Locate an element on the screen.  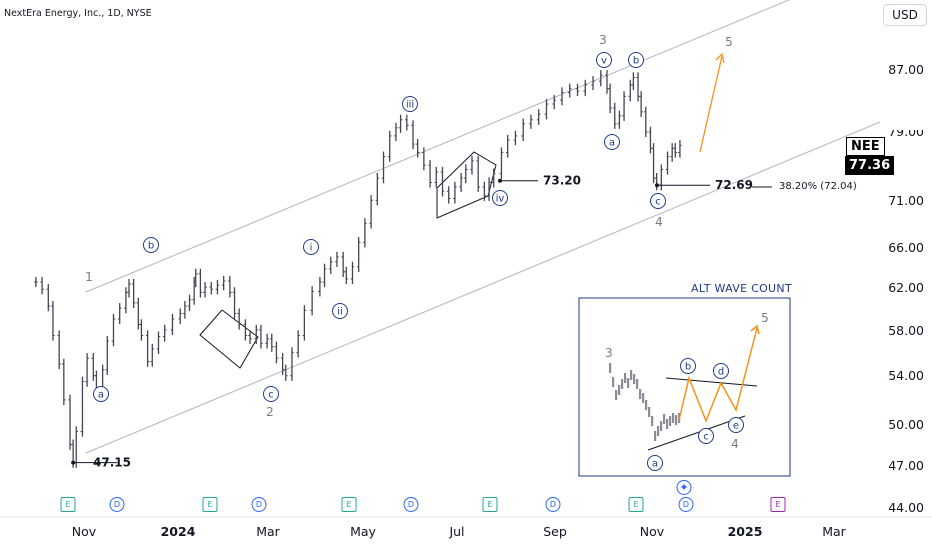
alt-wave-label-5: 5 is located at coordinates (765, 318).